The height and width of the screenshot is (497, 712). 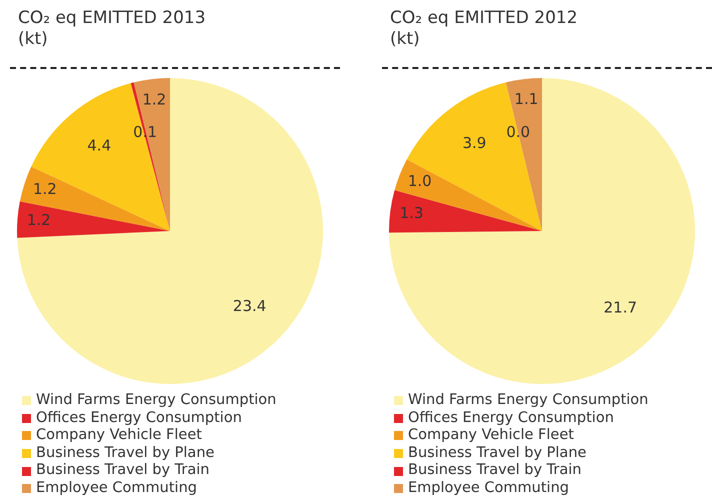 I want to click on data-label: 3.9, so click(x=474, y=143).